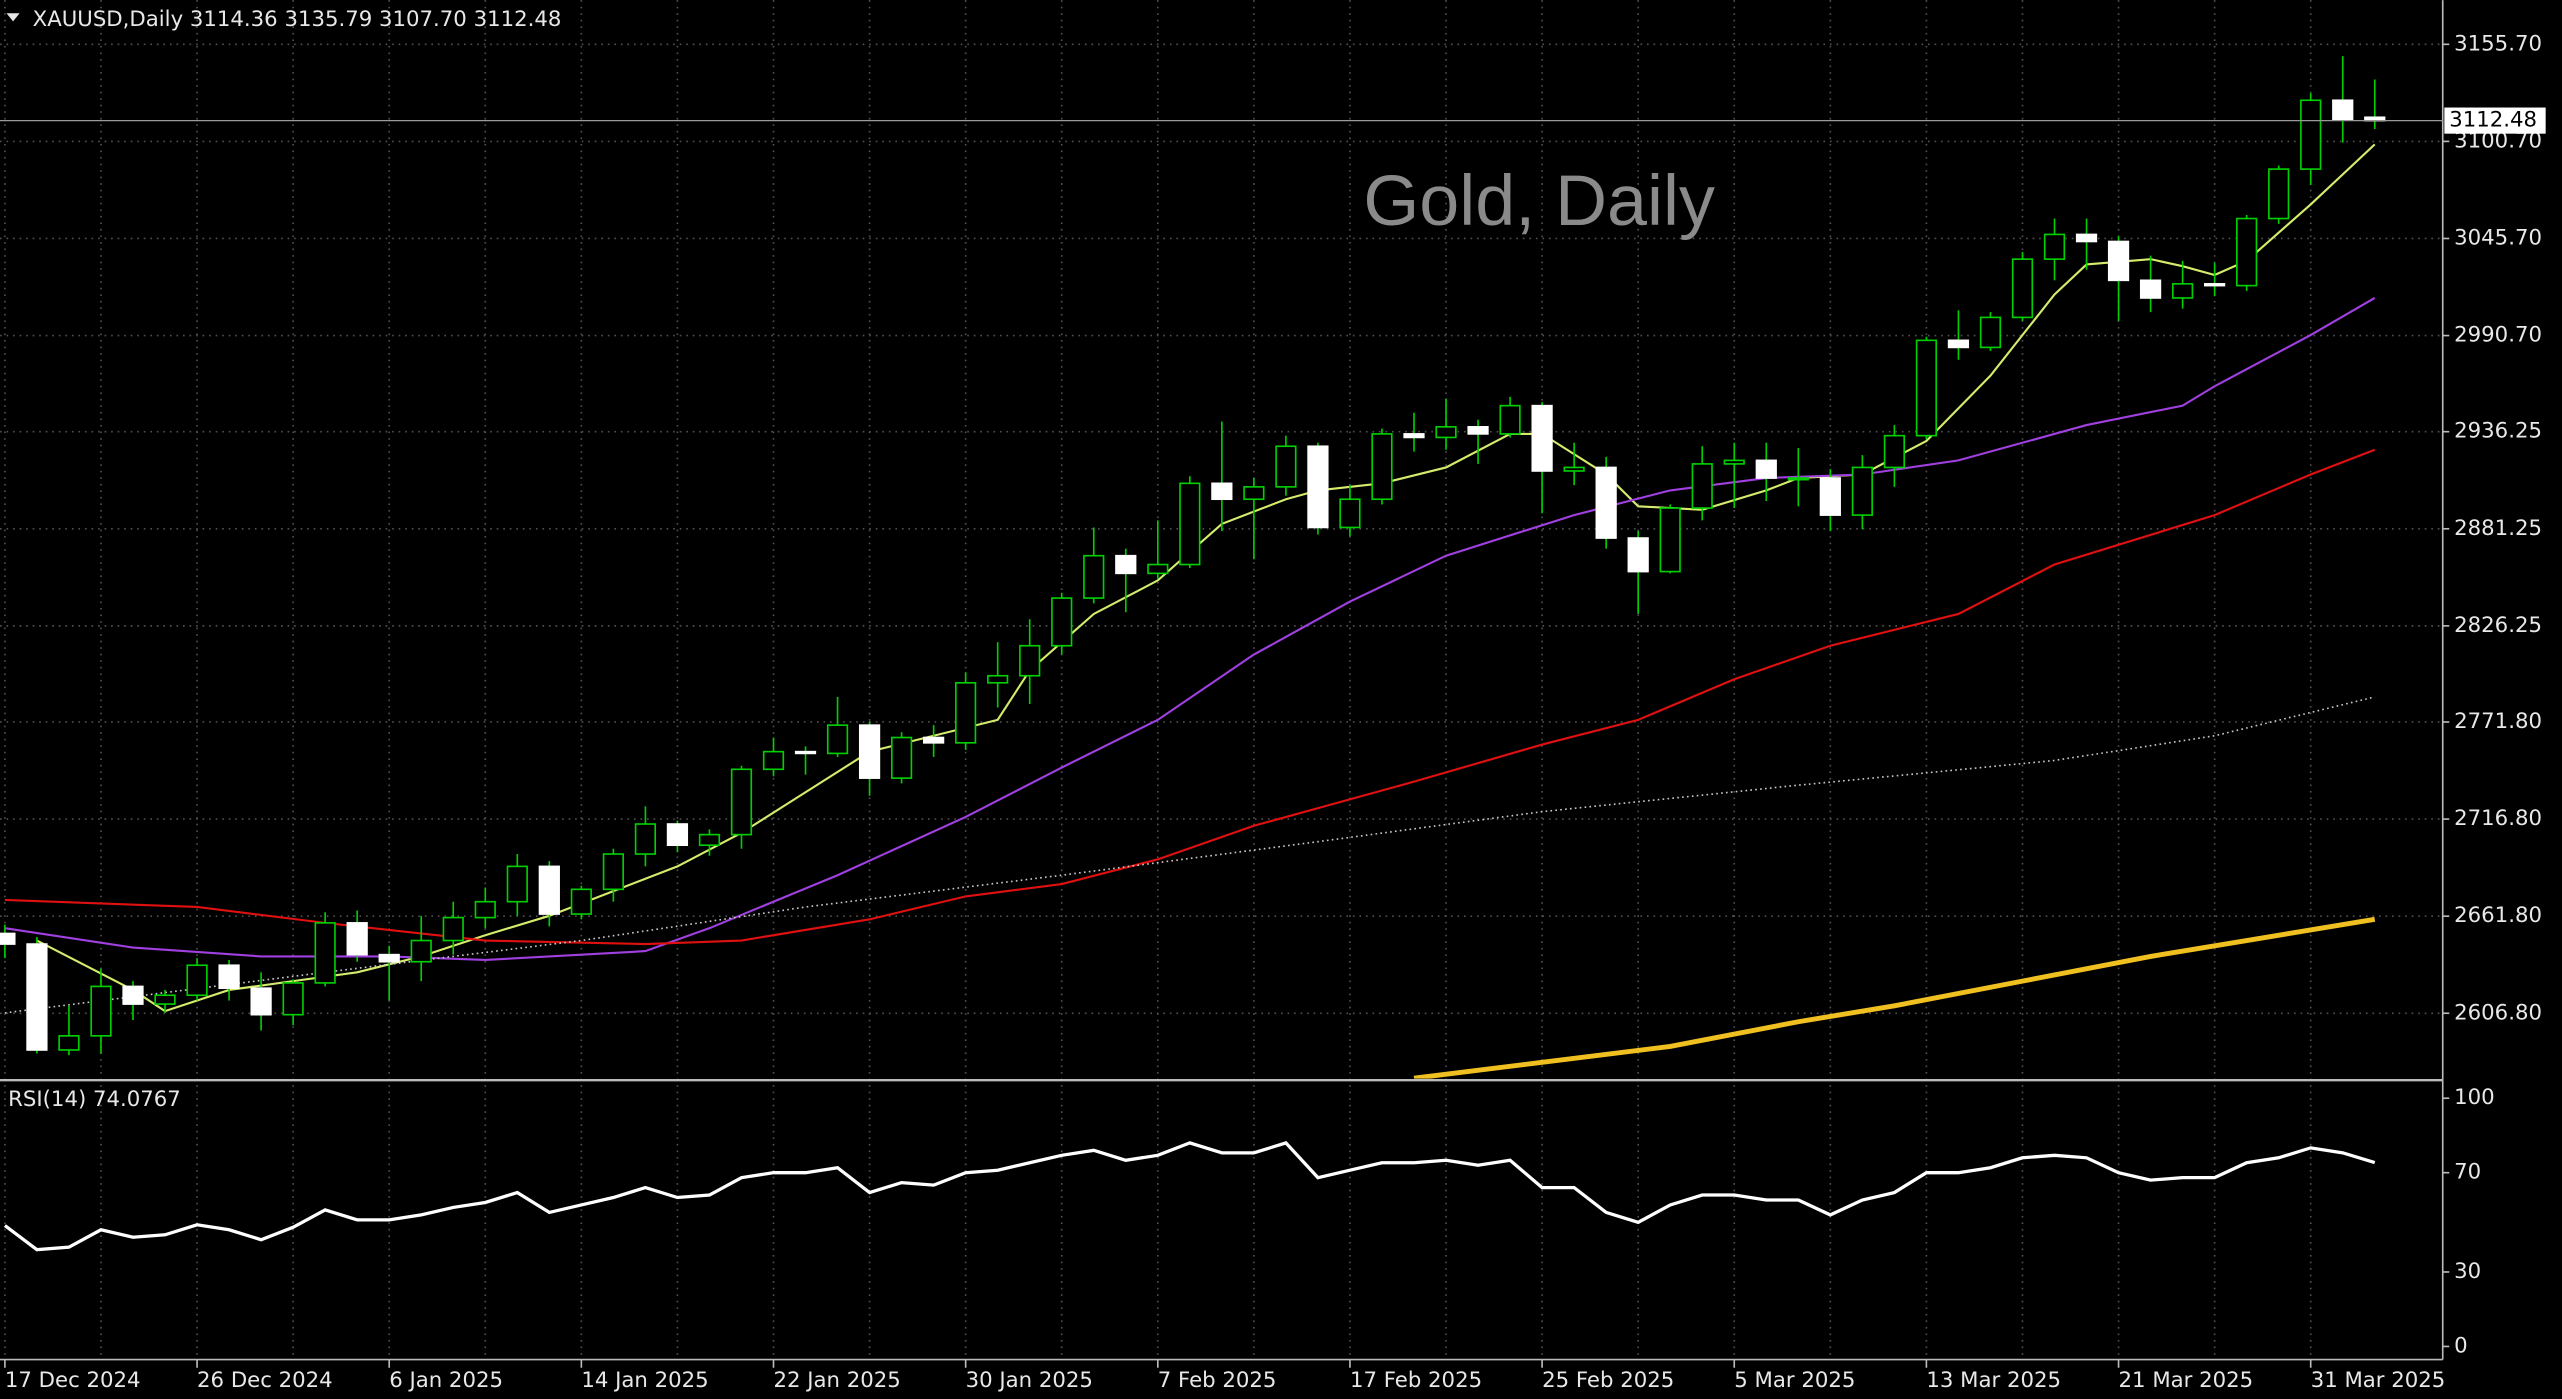 The width and height of the screenshot is (2562, 1399). Describe the element at coordinates (1608, 1380) in the screenshot. I see `x-tick-label: 25 Feb 2025` at that location.